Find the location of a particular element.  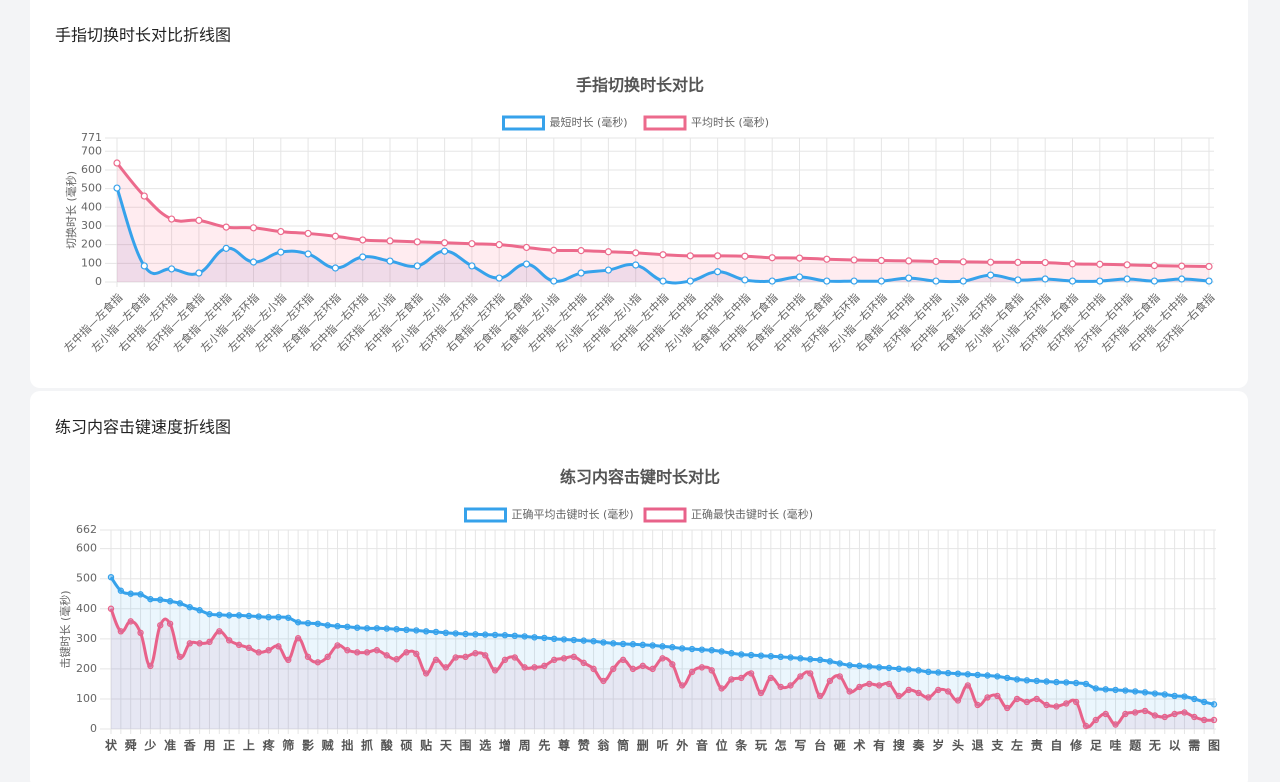

x-tick-label: 周 is located at coordinates (525, 746).